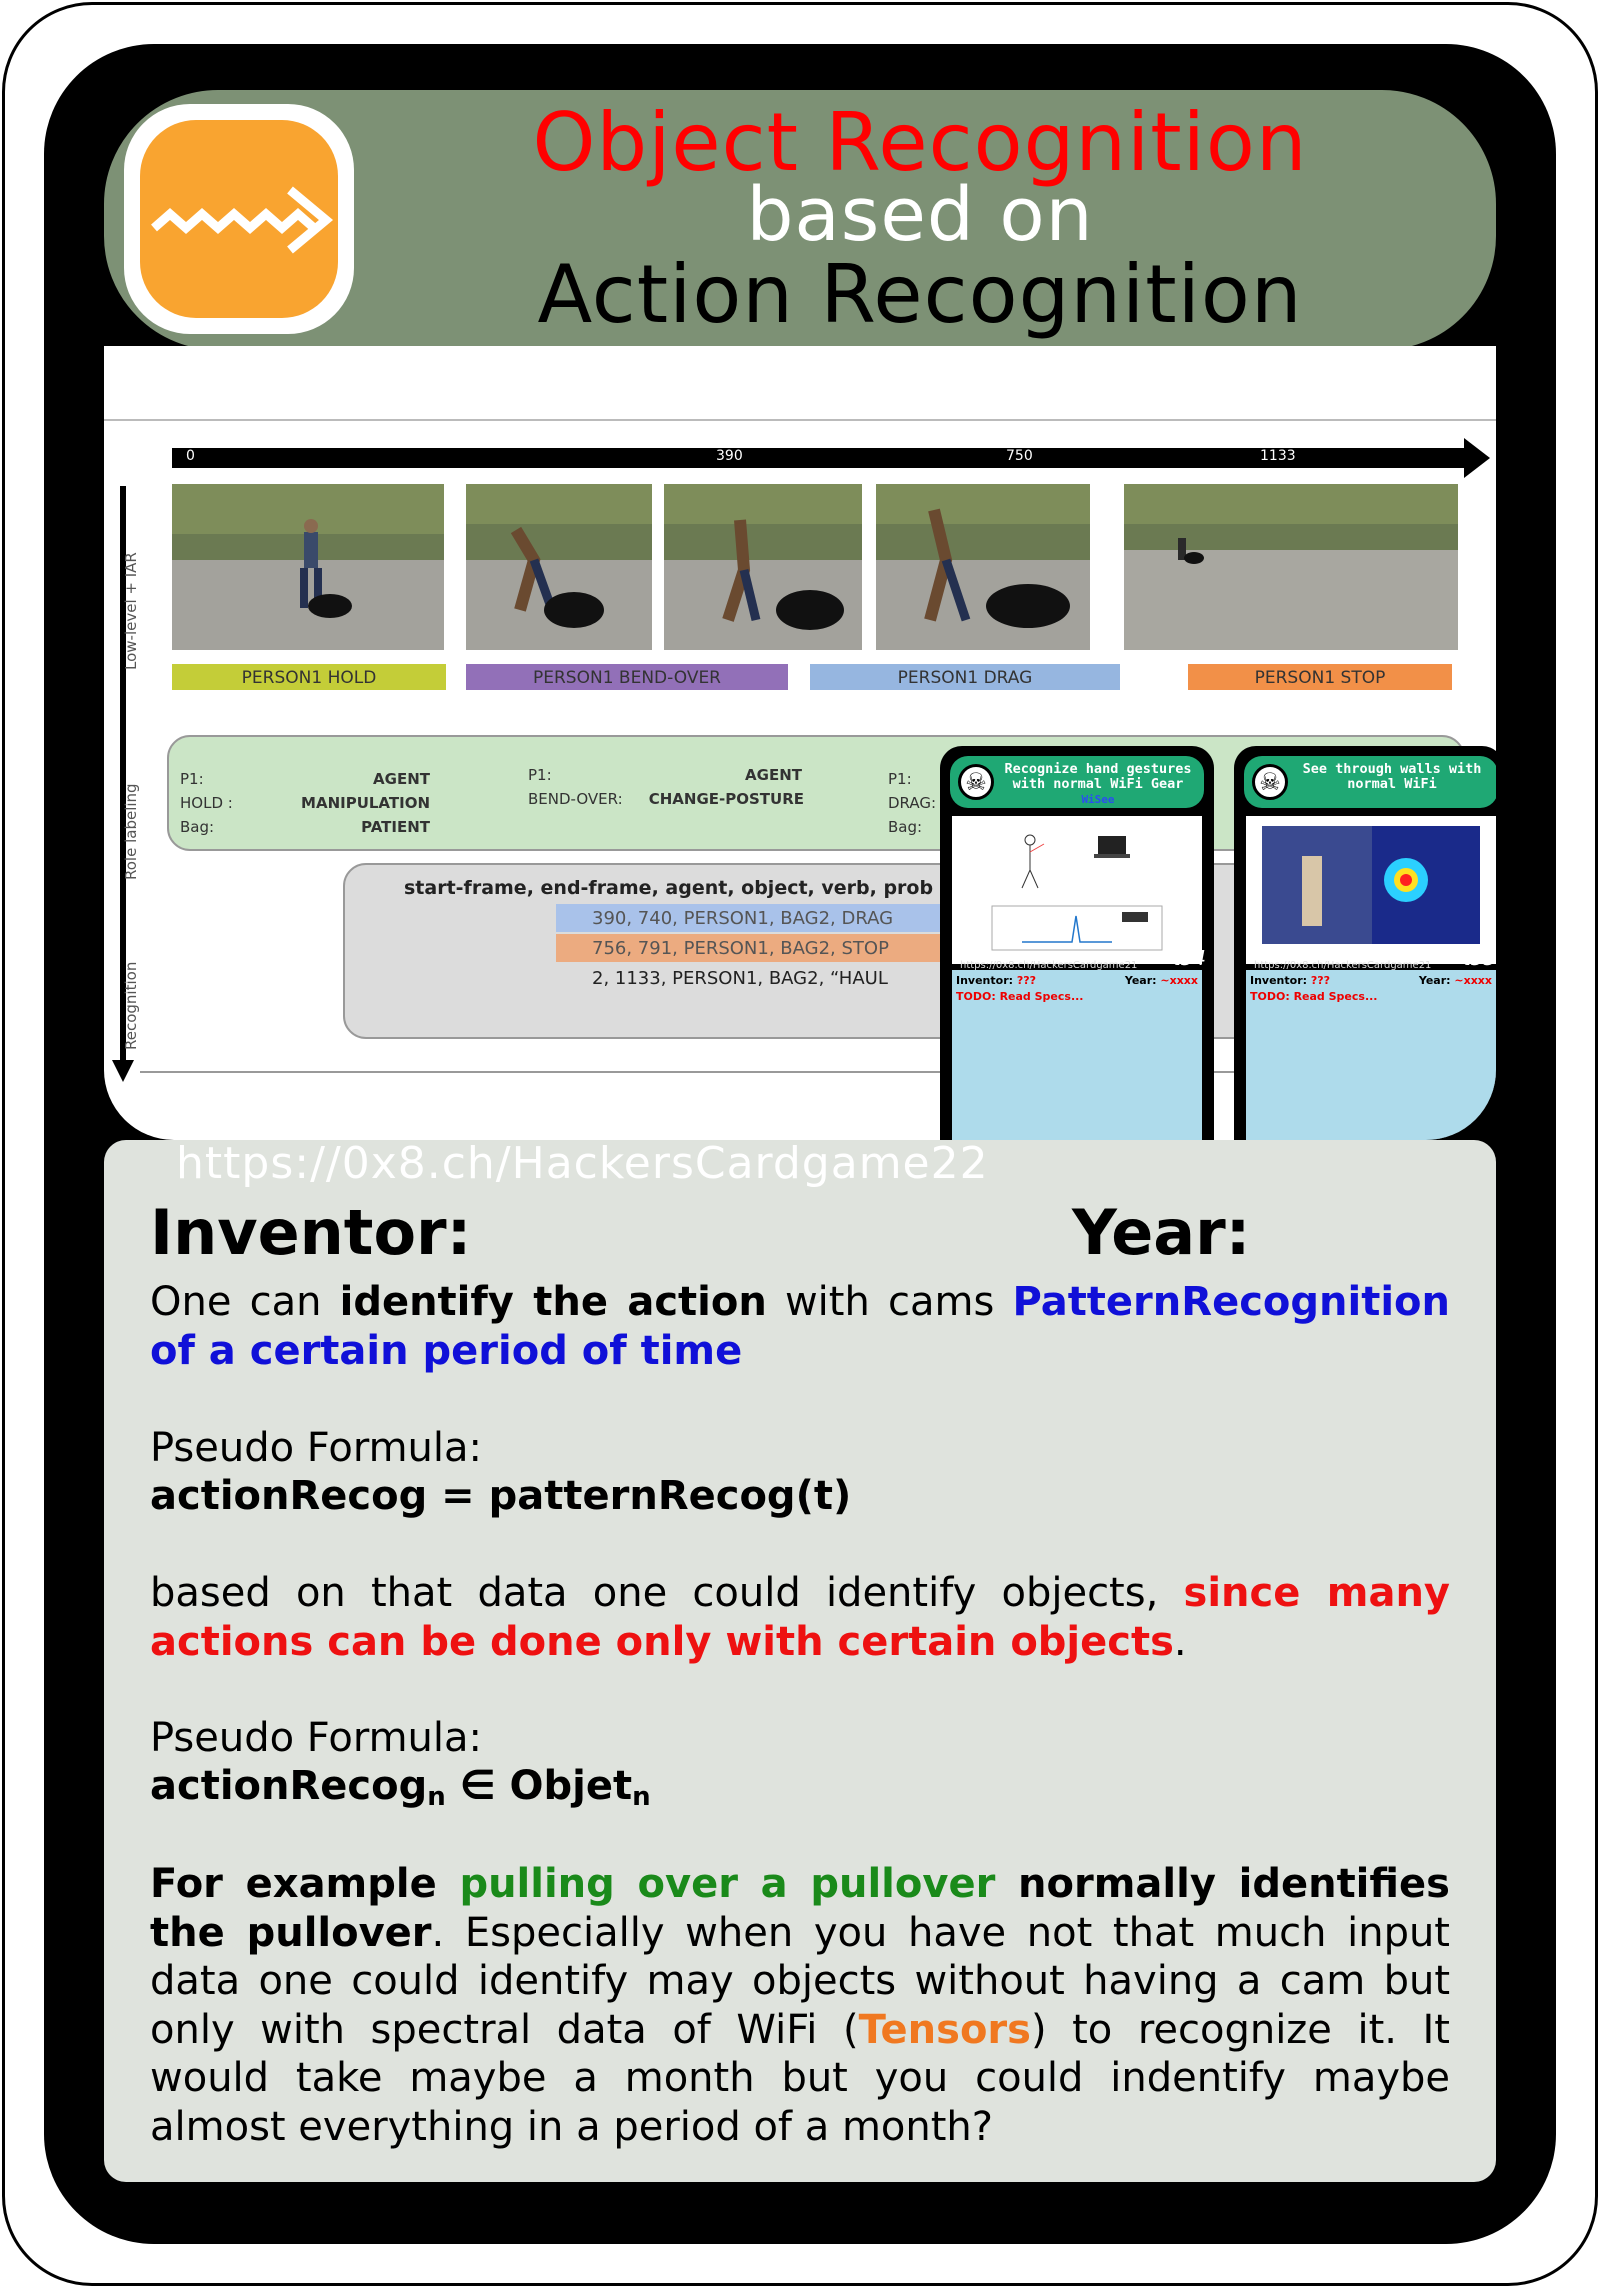 The width and height of the screenshot is (1600, 2288). I want to click on side-label-role-labeling: Role labeling, so click(131, 831).